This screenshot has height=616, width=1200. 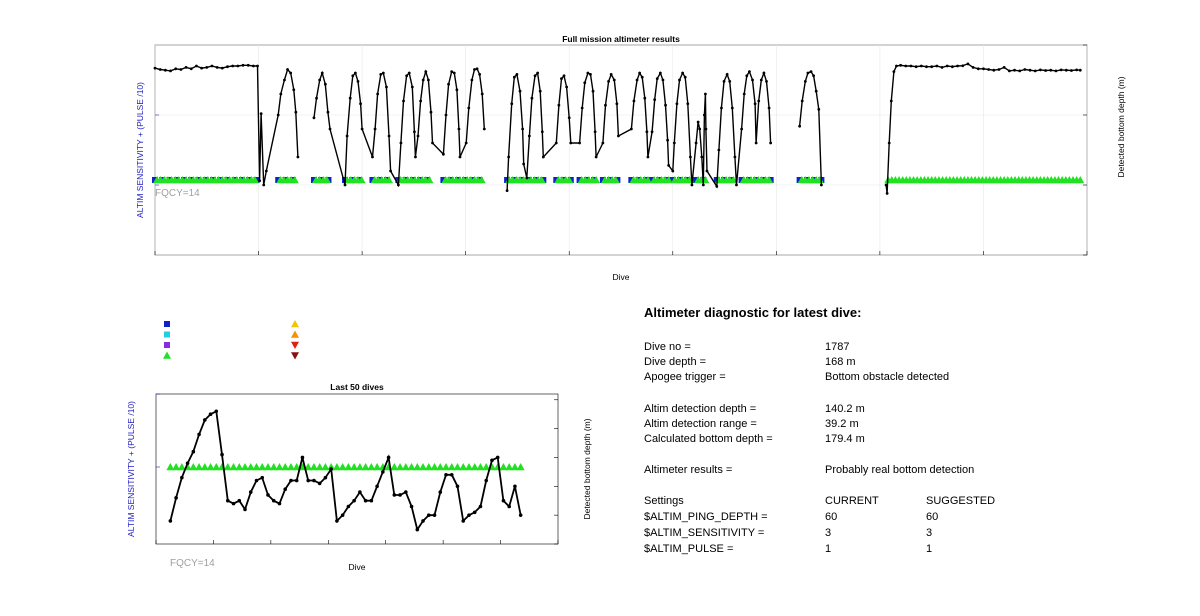 What do you see at coordinates (904, 502) in the screenshot?
I see `settings-header-row: Settings CURRENT SUGGESTED` at bounding box center [904, 502].